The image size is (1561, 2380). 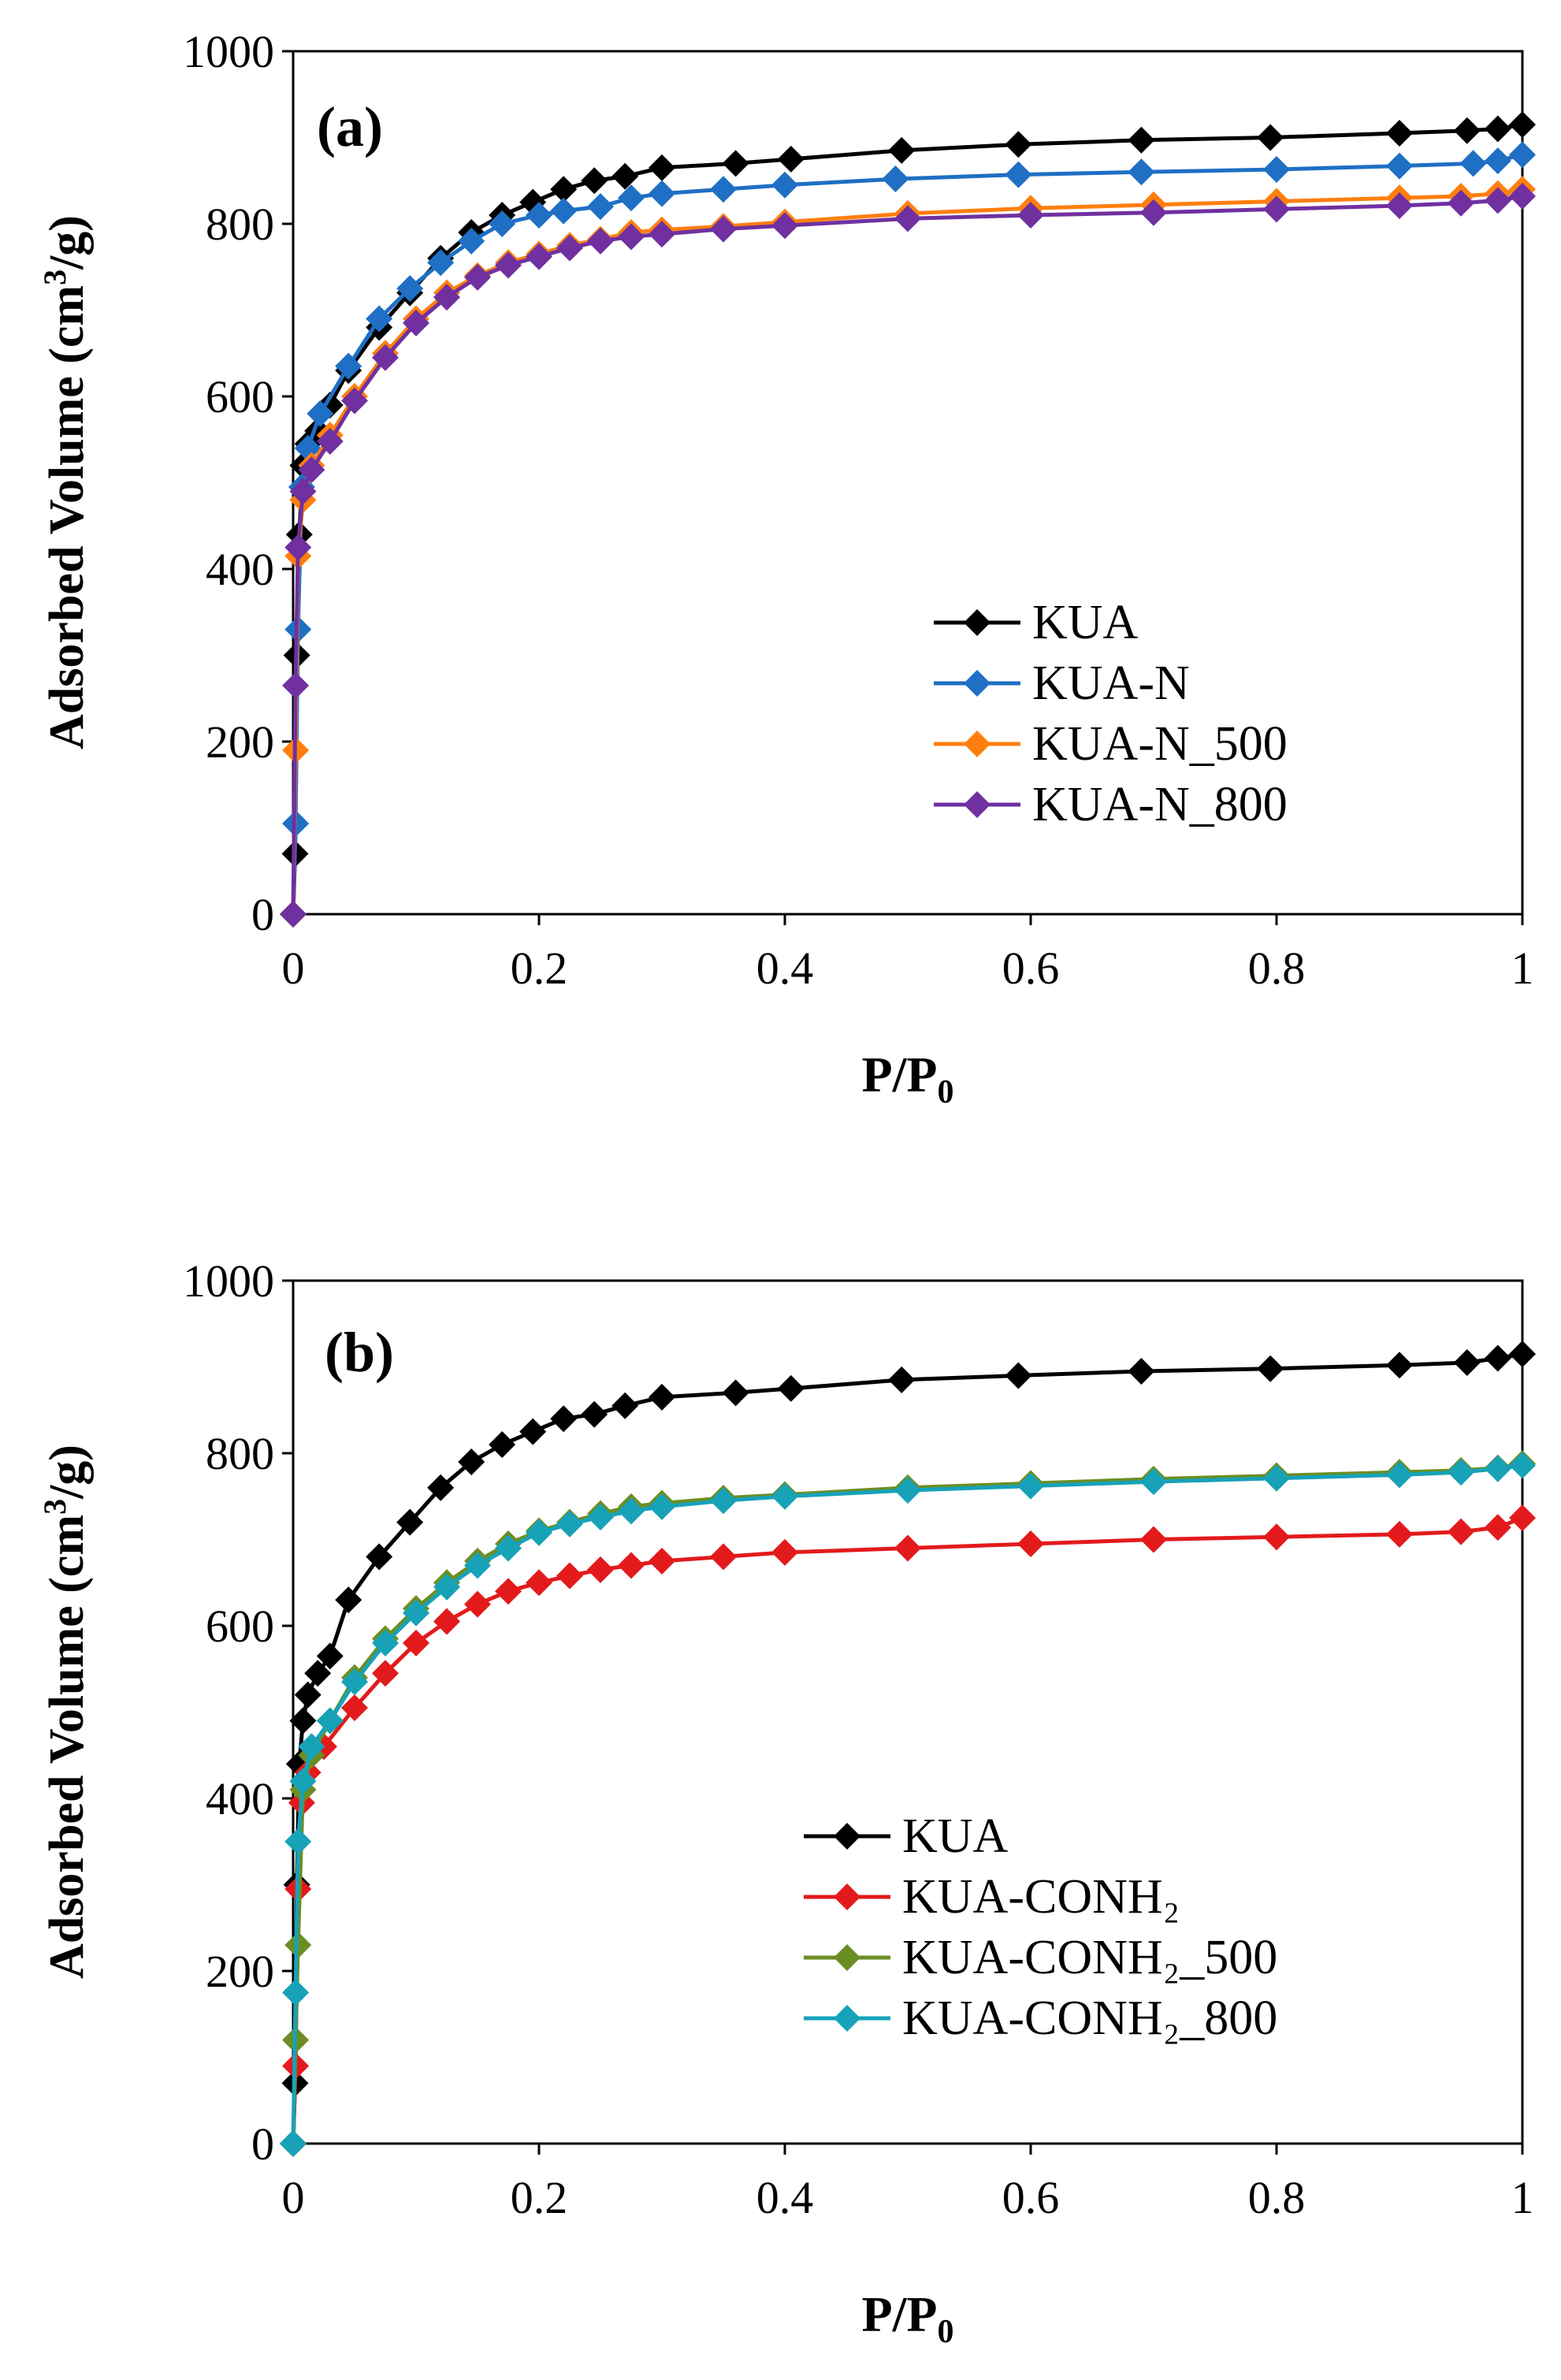 What do you see at coordinates (1037, 622) in the screenshot?
I see `legend-entry: KUA` at bounding box center [1037, 622].